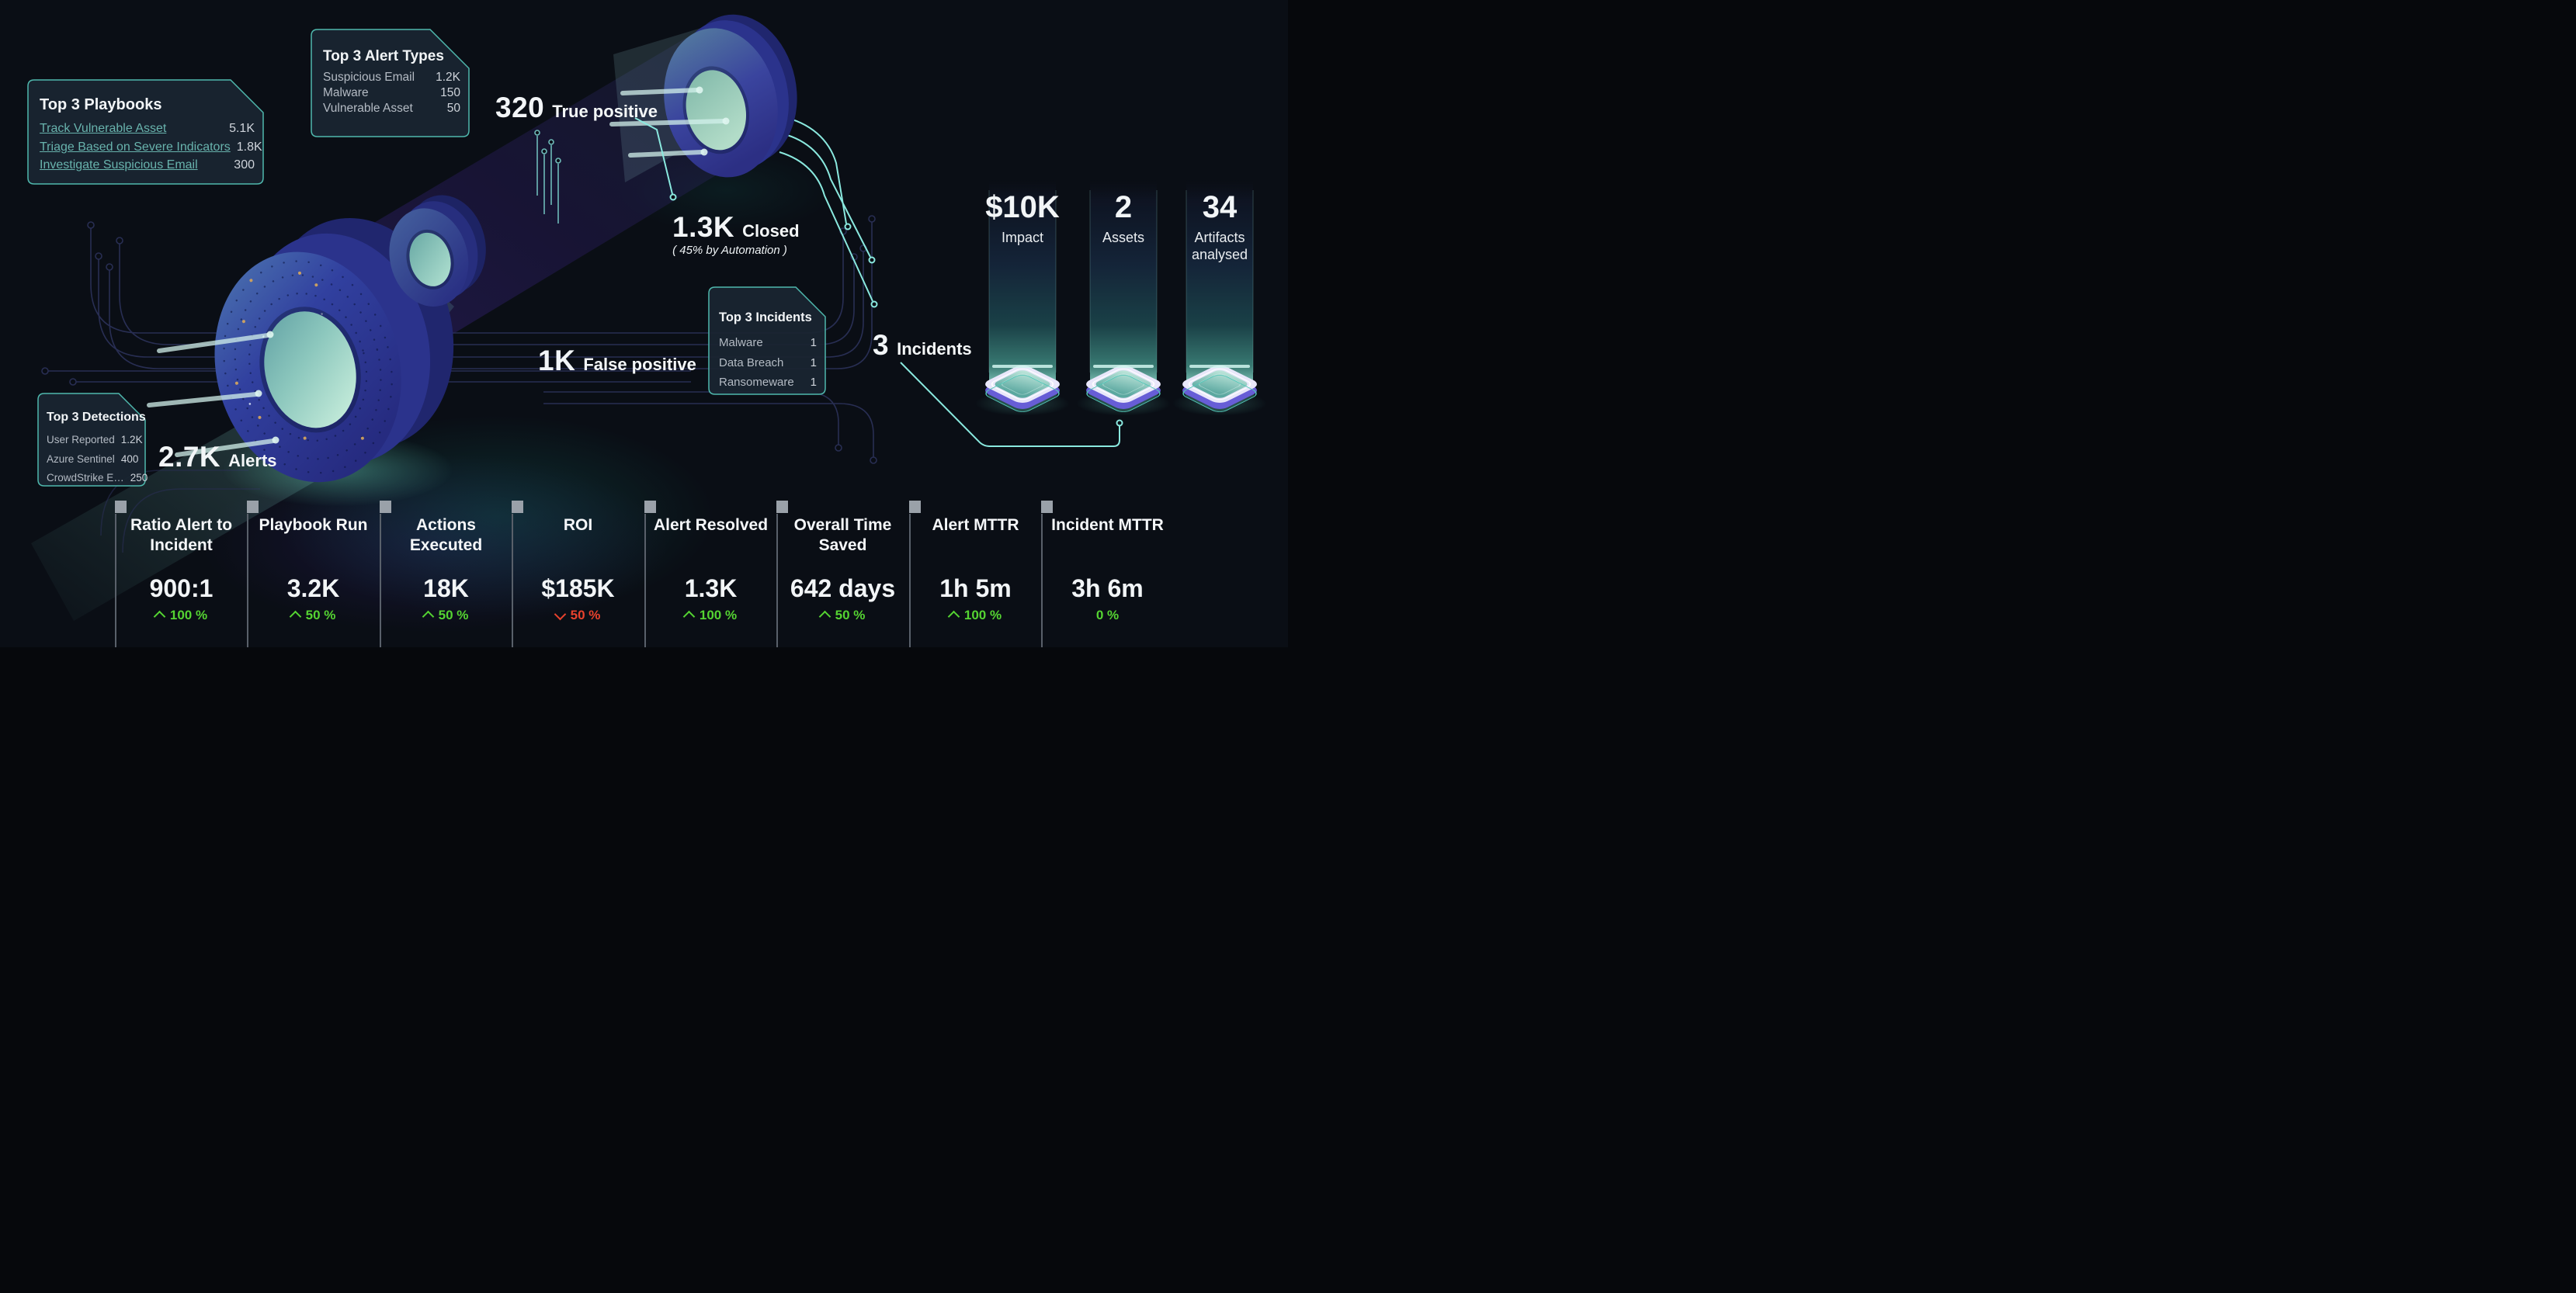 Image resolution: width=2576 pixels, height=1293 pixels. I want to click on kpi-value: 1.3K, so click(711, 588).